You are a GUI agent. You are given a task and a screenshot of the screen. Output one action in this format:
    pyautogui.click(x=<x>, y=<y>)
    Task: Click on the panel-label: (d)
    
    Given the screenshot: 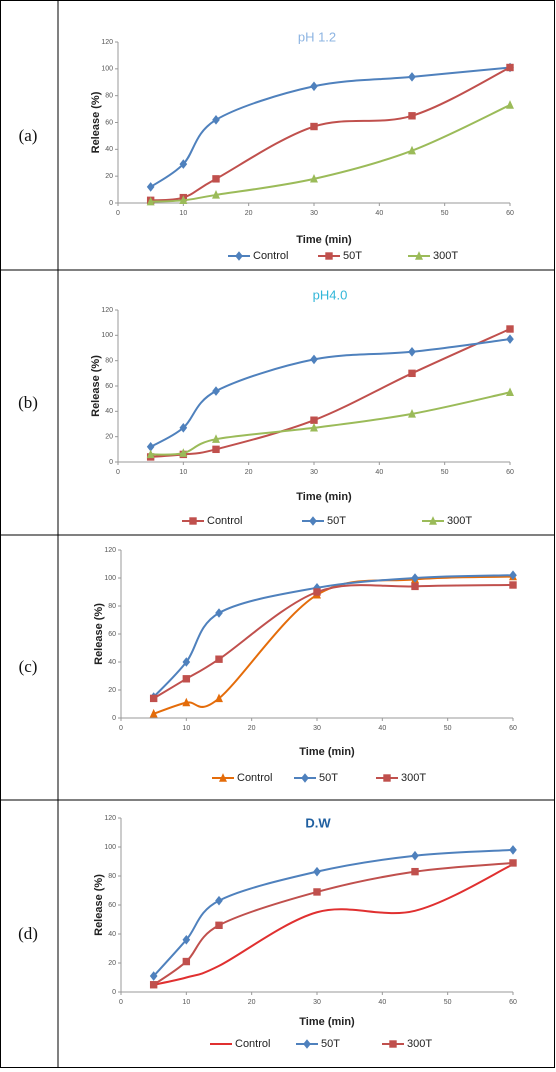 What is the action you would take?
    pyautogui.click(x=28, y=933)
    